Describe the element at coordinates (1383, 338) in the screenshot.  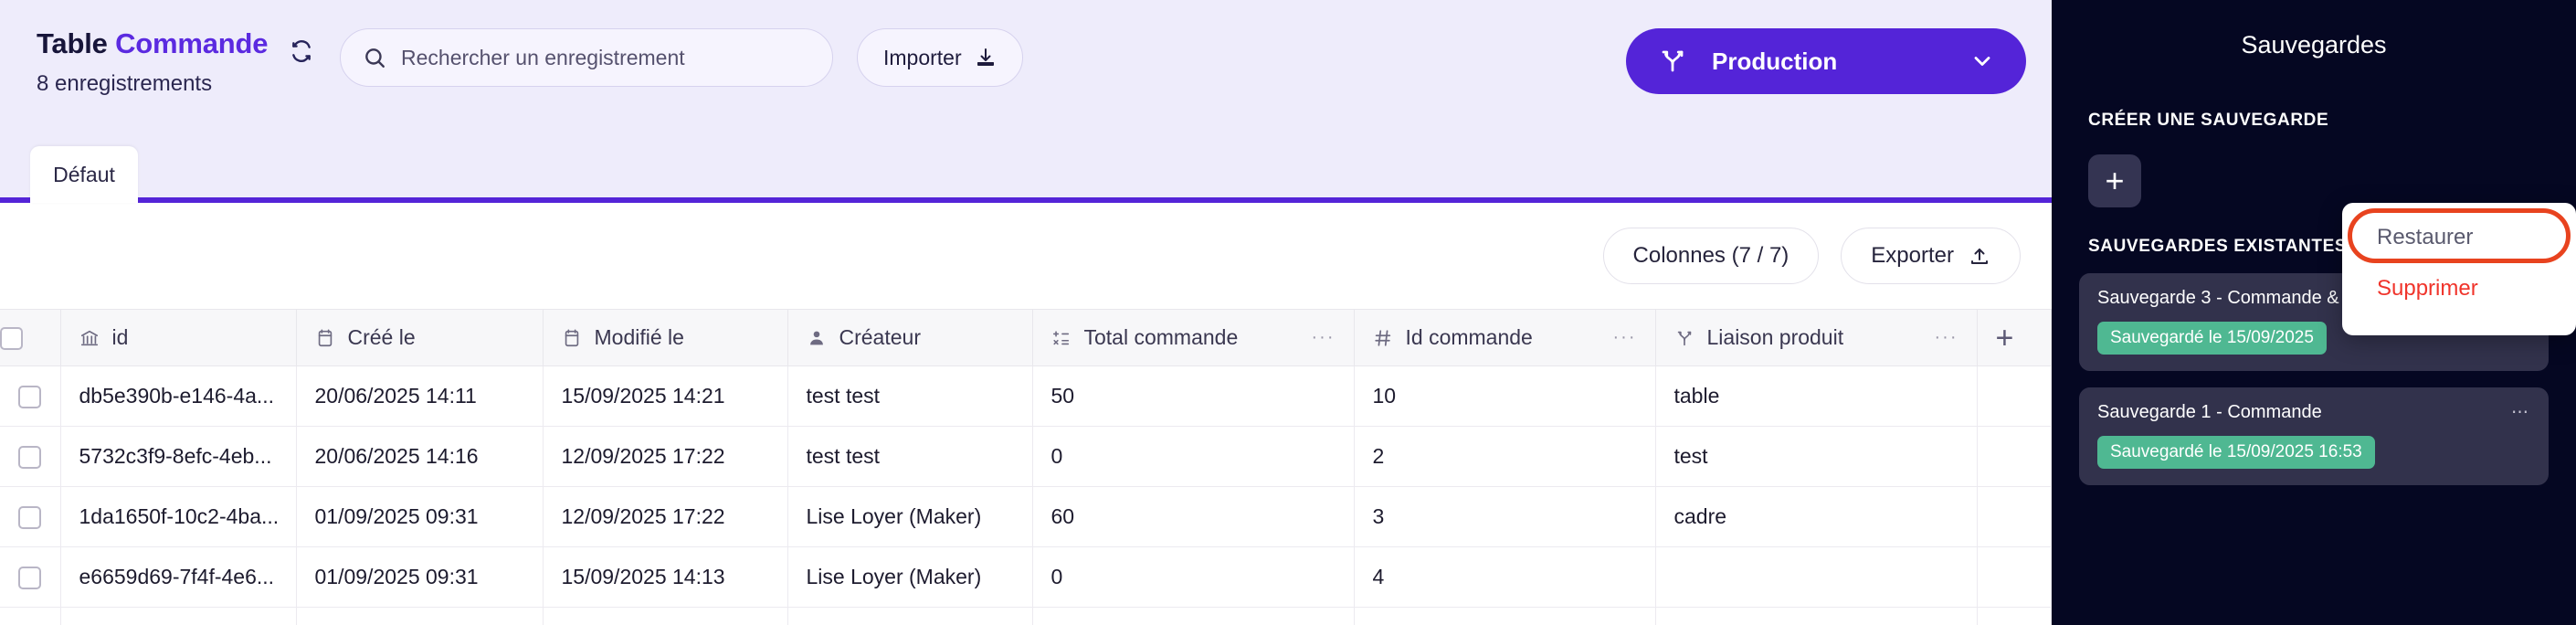
I see `hash-icon` at that location.